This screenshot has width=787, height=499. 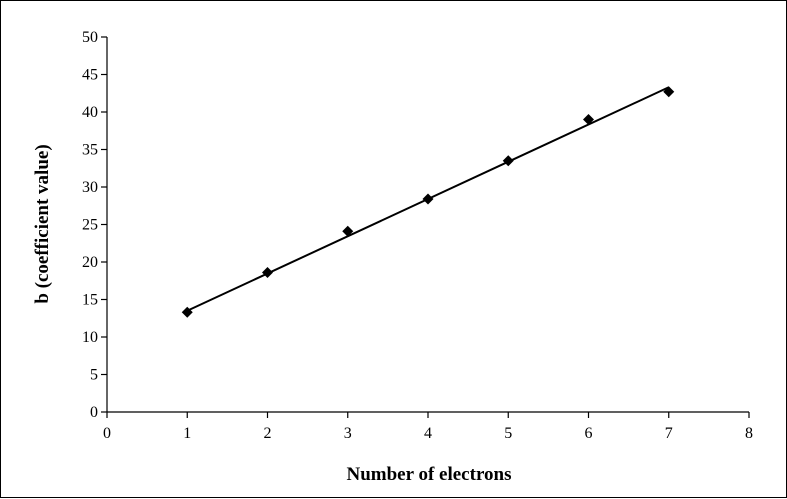 What do you see at coordinates (107, 433) in the screenshot?
I see `x-tick-label: 0` at bounding box center [107, 433].